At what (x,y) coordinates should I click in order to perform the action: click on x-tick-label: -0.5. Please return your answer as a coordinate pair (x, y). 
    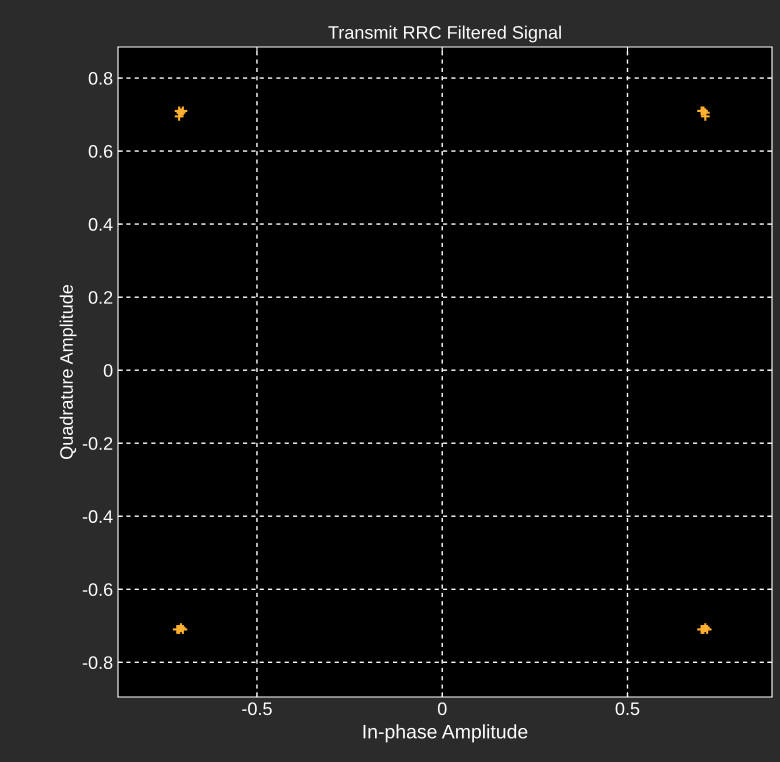
    Looking at the image, I should click on (257, 709).